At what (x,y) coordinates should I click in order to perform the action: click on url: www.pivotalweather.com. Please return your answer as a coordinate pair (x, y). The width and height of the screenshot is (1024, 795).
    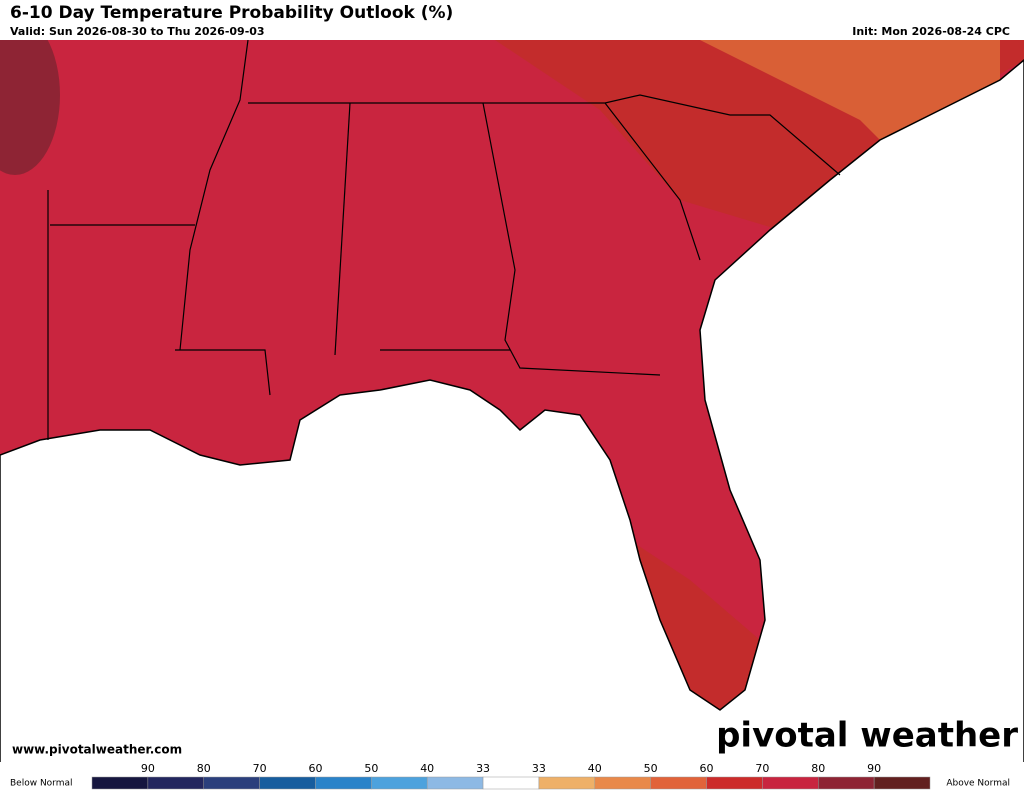
    Looking at the image, I should click on (97, 750).